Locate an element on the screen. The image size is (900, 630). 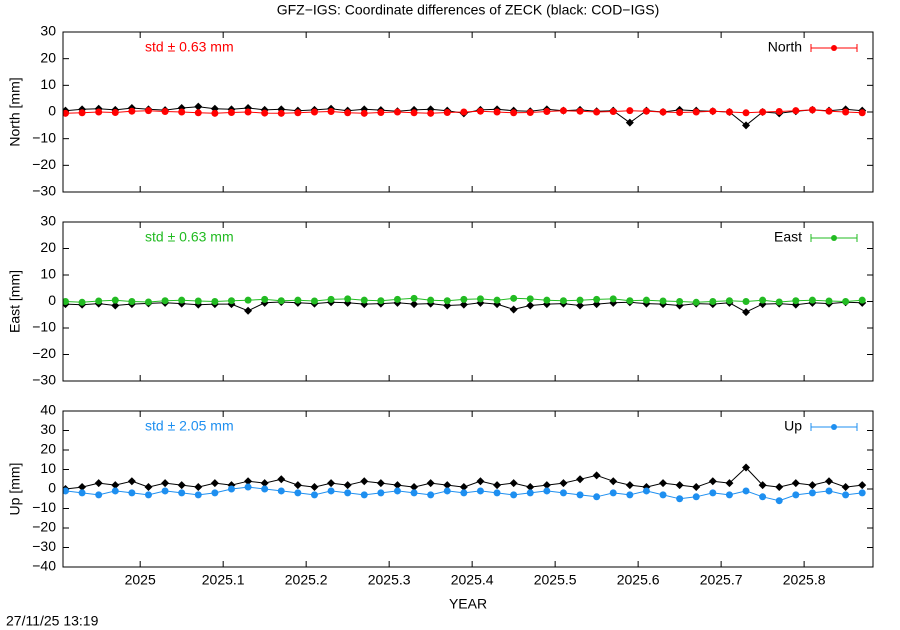
std-annotation: std ± 2.05 mm is located at coordinates (189, 426).